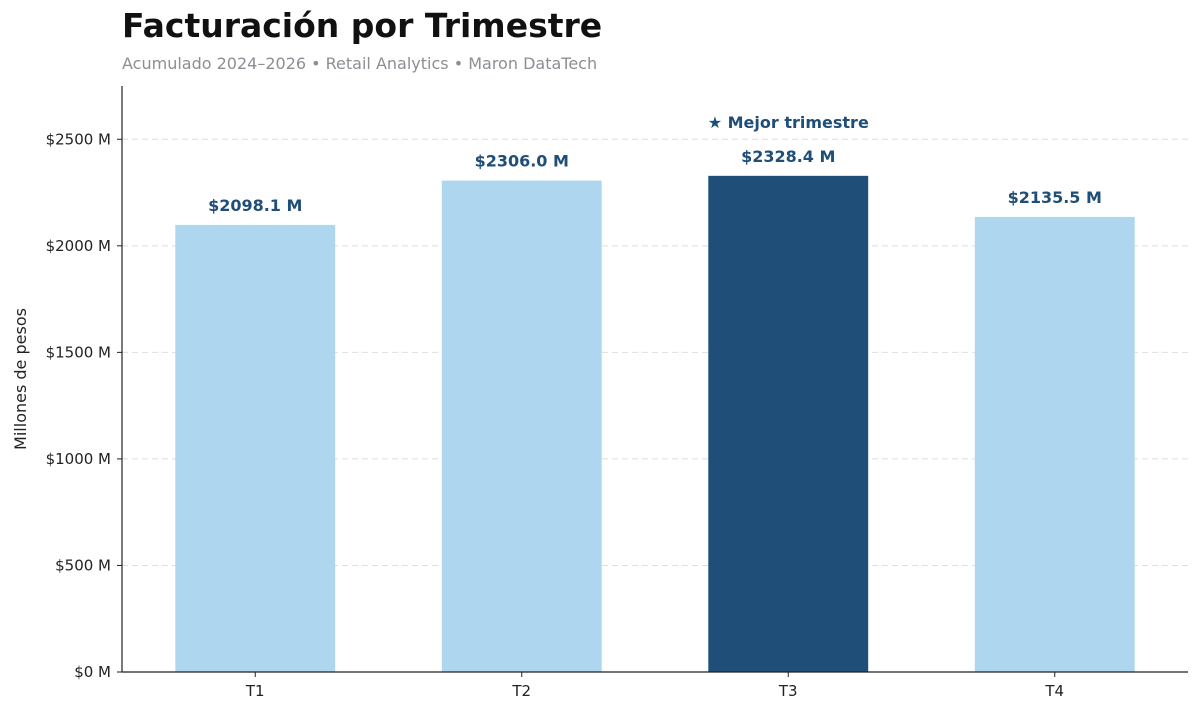 Image resolution: width=1200 pixels, height=713 pixels. What do you see at coordinates (788, 424) in the screenshot?
I see `bar-highlight` at bounding box center [788, 424].